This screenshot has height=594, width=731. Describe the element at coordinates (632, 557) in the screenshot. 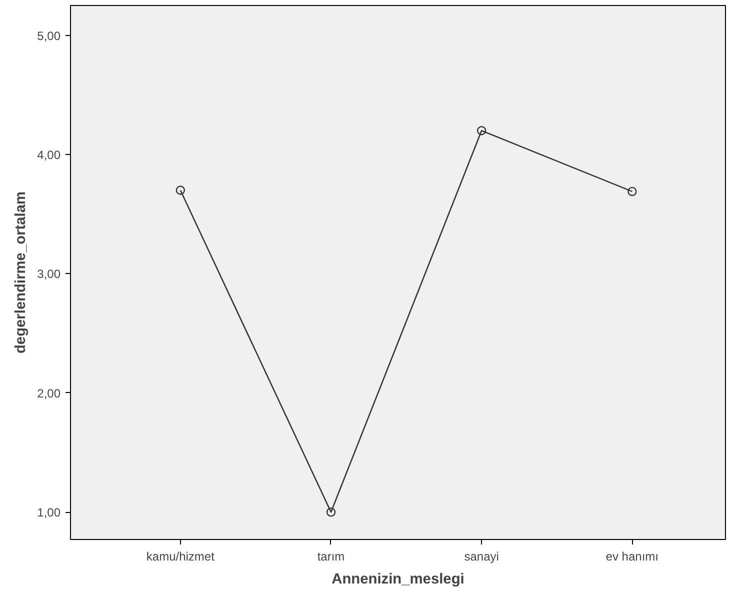

I see `x-tick-label: ev hanımı` at that location.